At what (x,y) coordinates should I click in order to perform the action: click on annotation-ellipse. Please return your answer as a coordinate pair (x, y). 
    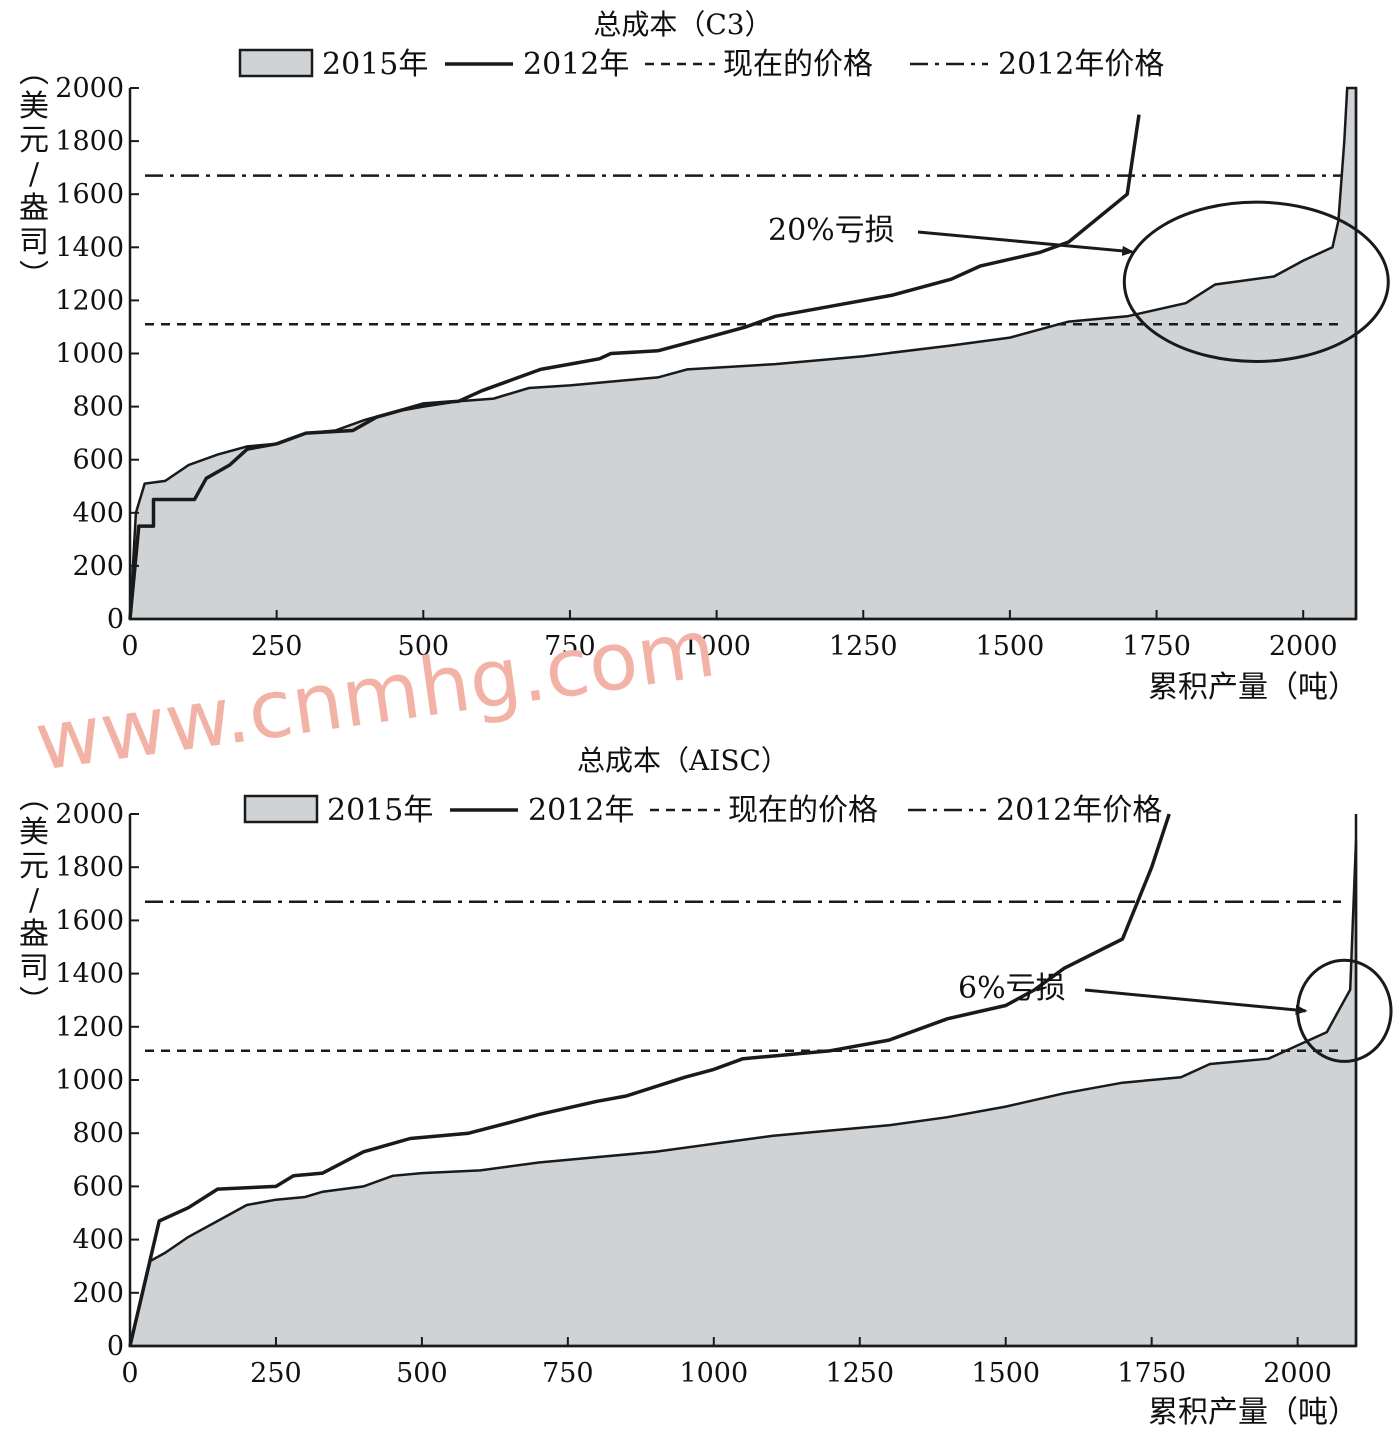
    Looking at the image, I should click on (1256, 281).